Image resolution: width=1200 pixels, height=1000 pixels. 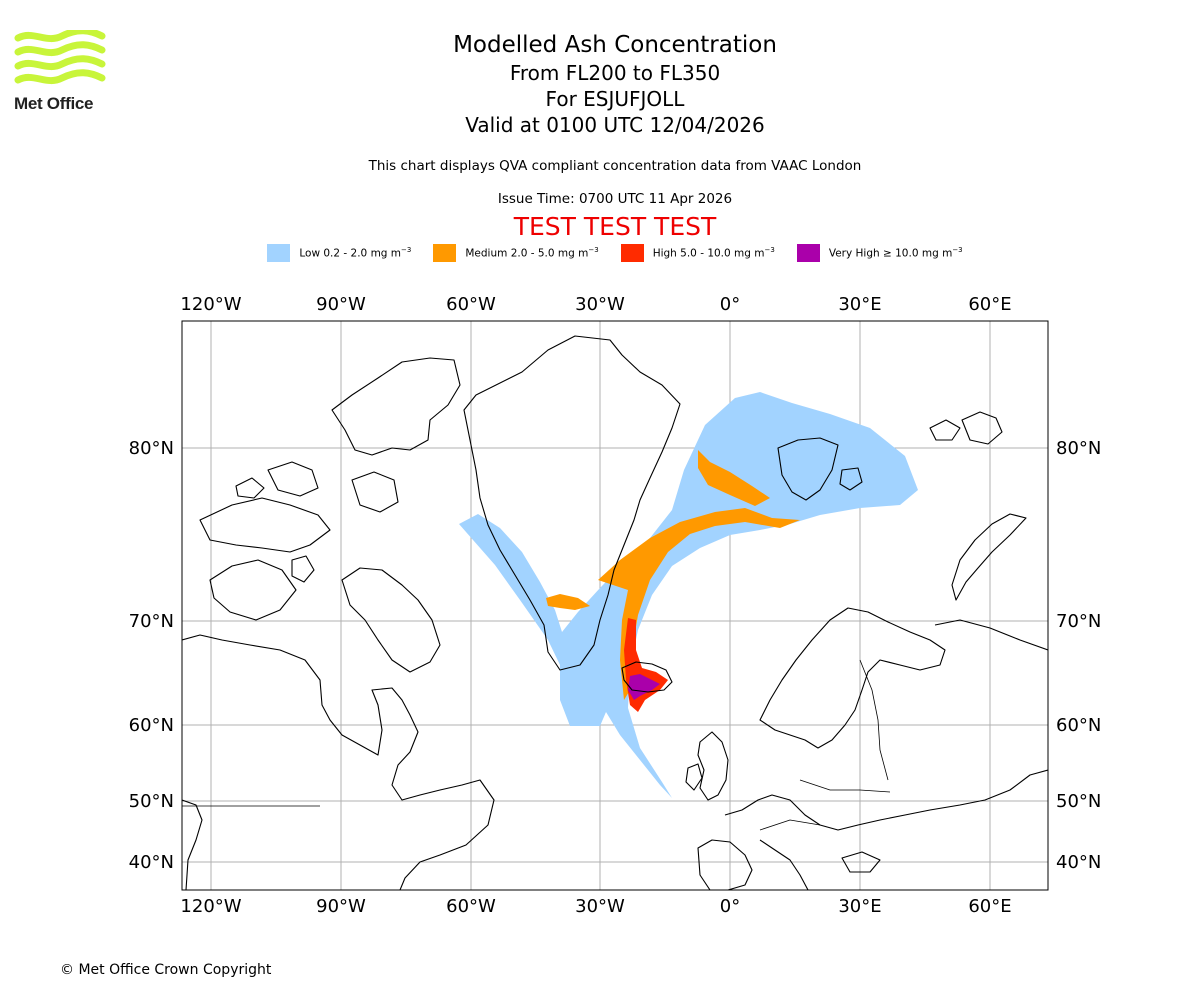 I want to click on volcano-name: For ESJUFJOLL, so click(x=615, y=99).